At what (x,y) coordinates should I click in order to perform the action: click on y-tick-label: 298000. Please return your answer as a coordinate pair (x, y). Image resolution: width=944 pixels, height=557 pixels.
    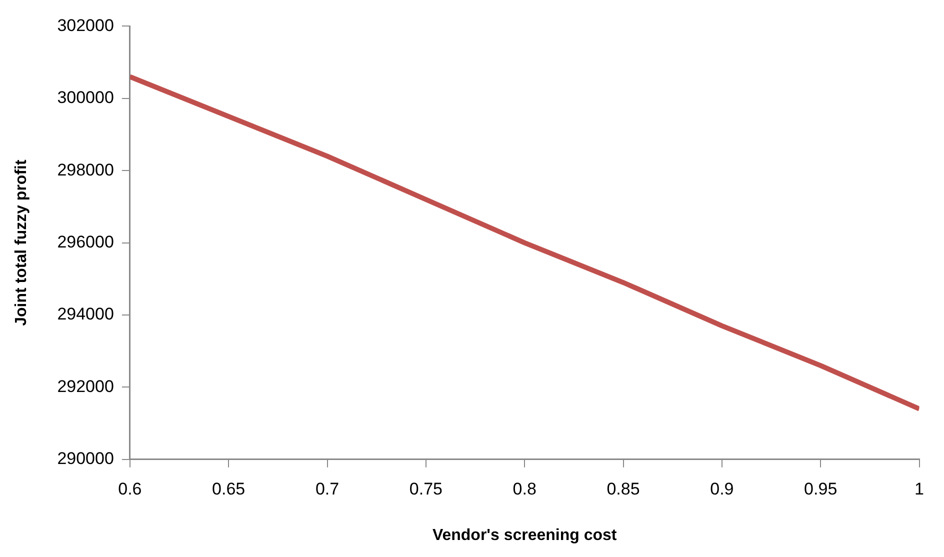
    Looking at the image, I should click on (85, 170).